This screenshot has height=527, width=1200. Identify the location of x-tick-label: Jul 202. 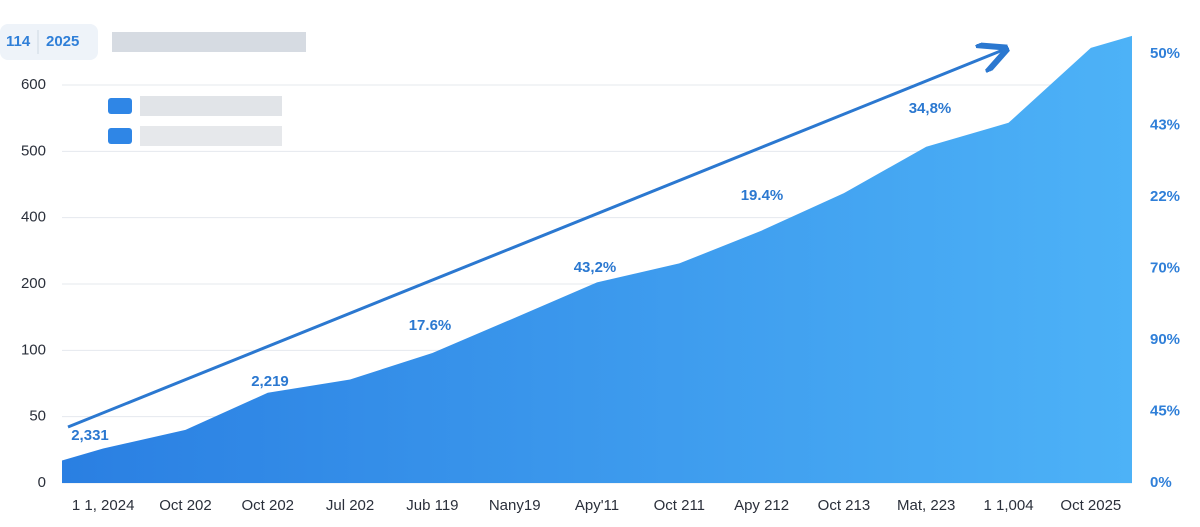
(350, 505).